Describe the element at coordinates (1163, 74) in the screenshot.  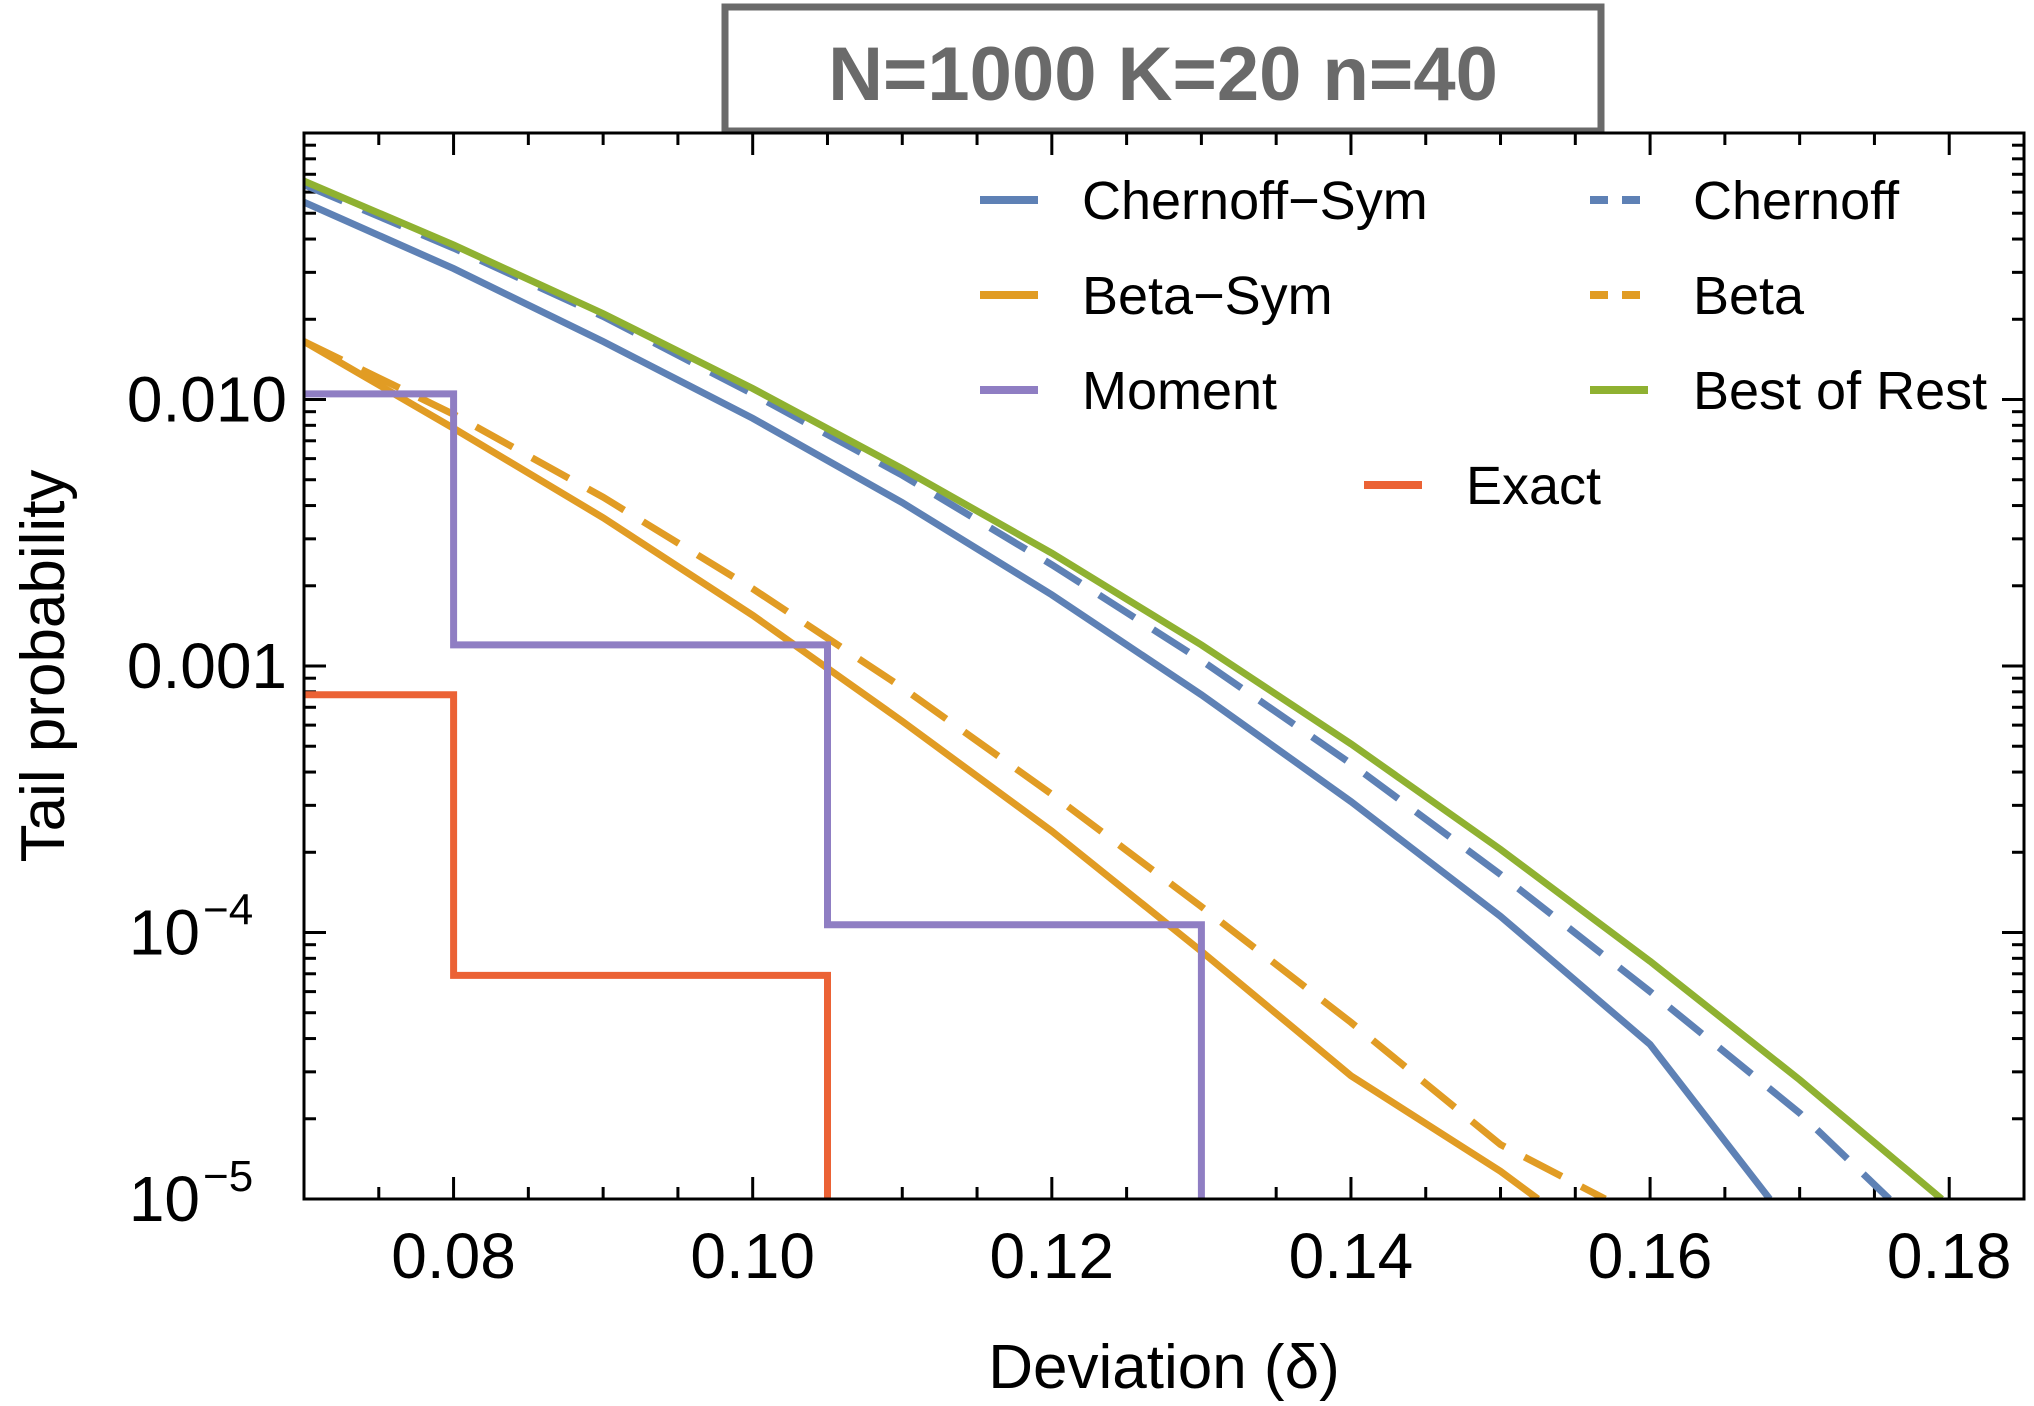
I see `chart-title: N=1000 K=20 n=40` at that location.